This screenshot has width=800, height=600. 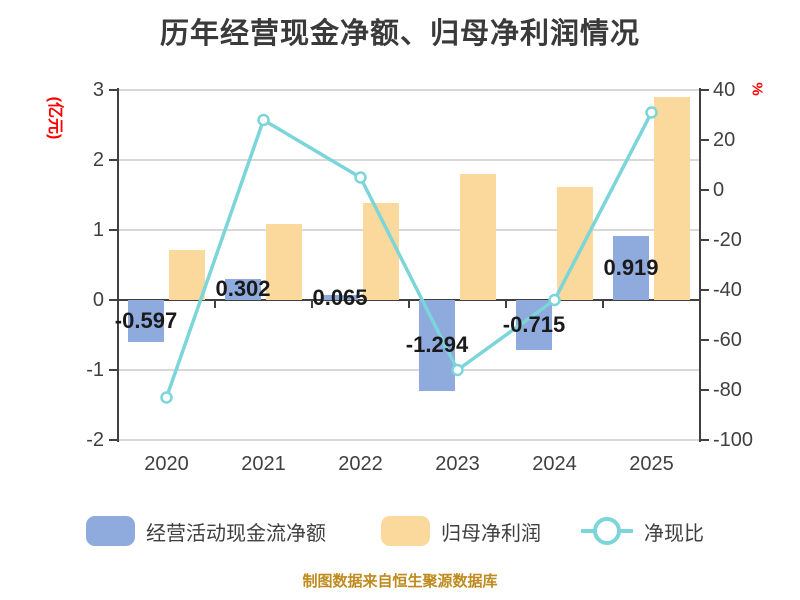 I want to click on x-axis-category-label: 2020, so click(x=166, y=464).